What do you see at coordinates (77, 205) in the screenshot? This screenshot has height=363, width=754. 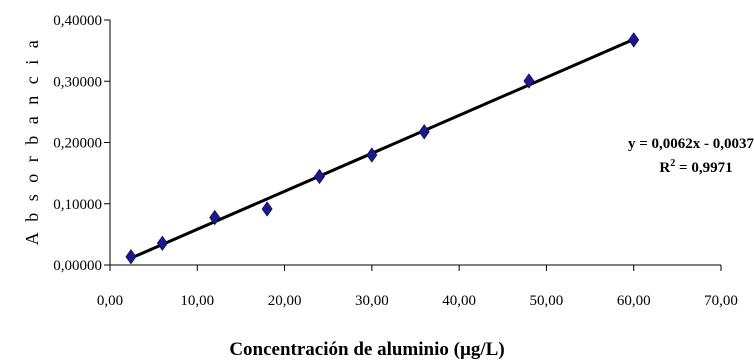 I see `y-tick-label: 0,10000` at bounding box center [77, 205].